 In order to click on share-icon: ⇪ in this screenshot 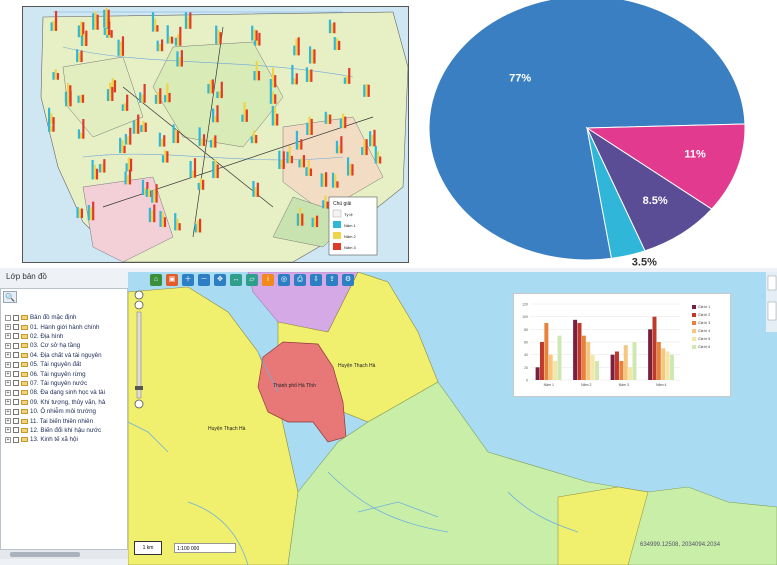, I will do `click(332, 280)`.